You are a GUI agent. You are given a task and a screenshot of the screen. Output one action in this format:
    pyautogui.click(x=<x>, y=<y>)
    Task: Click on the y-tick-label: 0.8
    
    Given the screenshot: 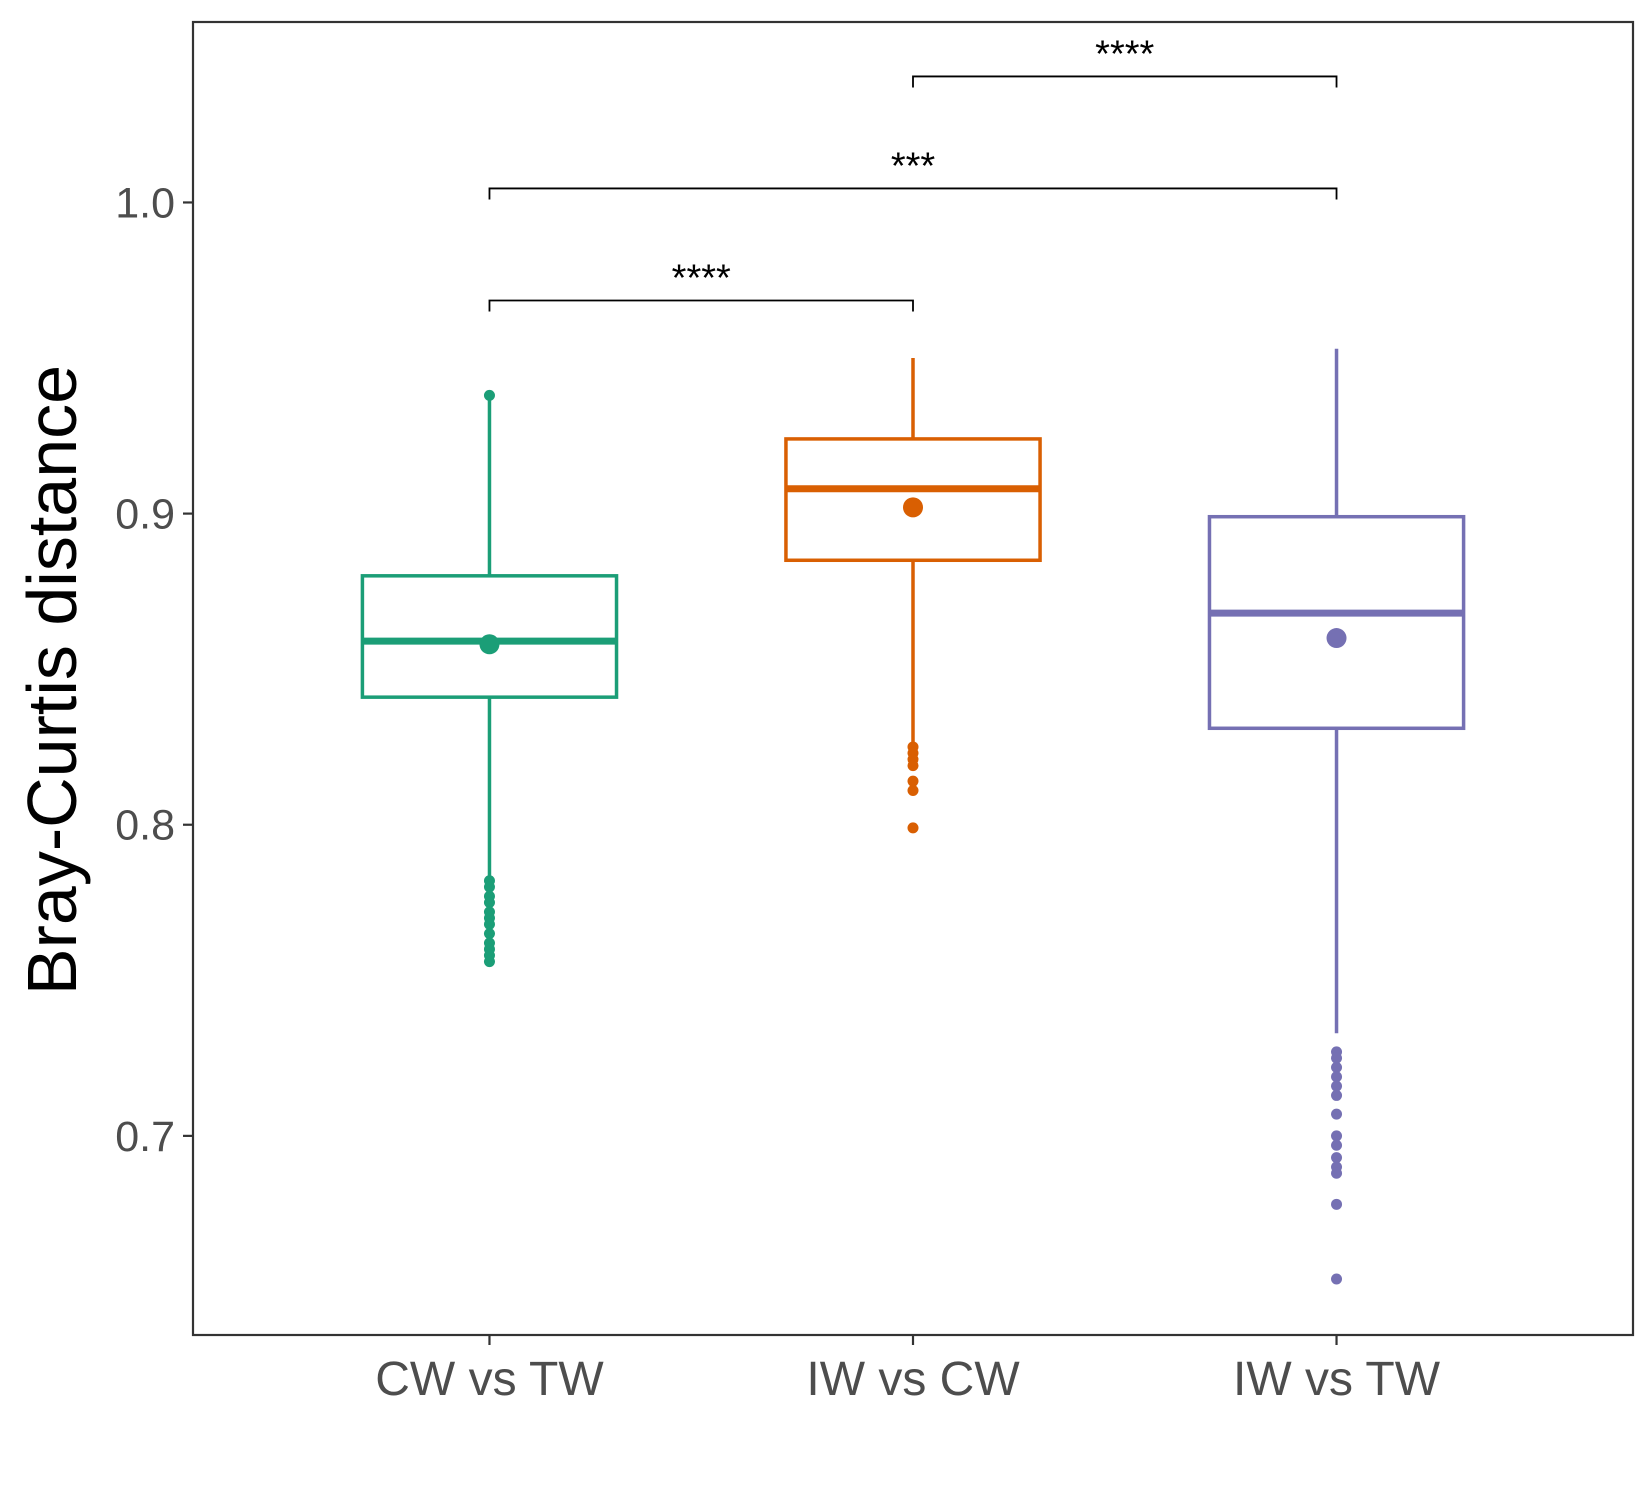 What is the action you would take?
    pyautogui.click(x=145, y=826)
    